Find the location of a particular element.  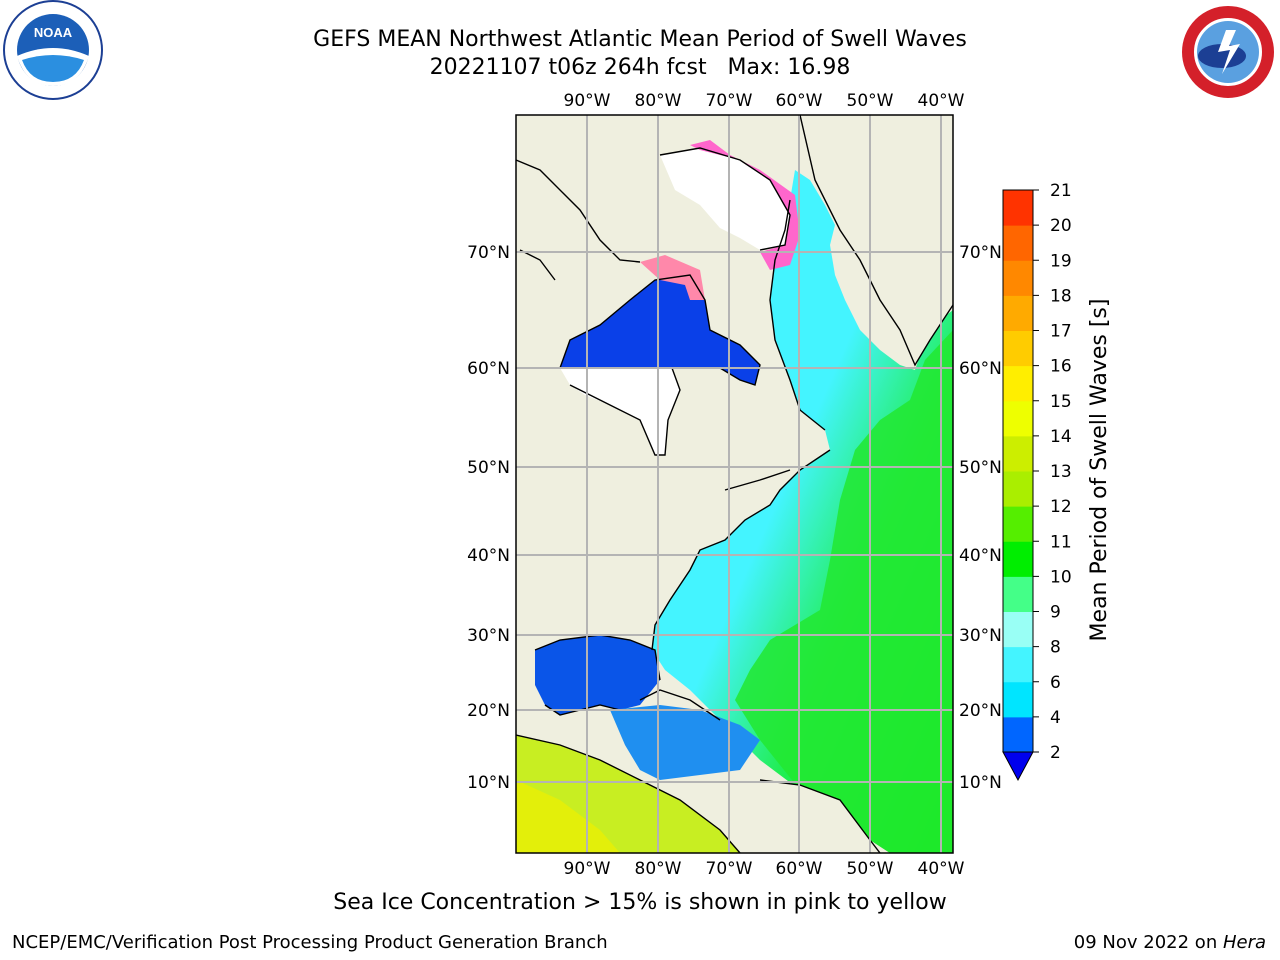

colorbar-tick-label: 21 is located at coordinates (1061, 191).